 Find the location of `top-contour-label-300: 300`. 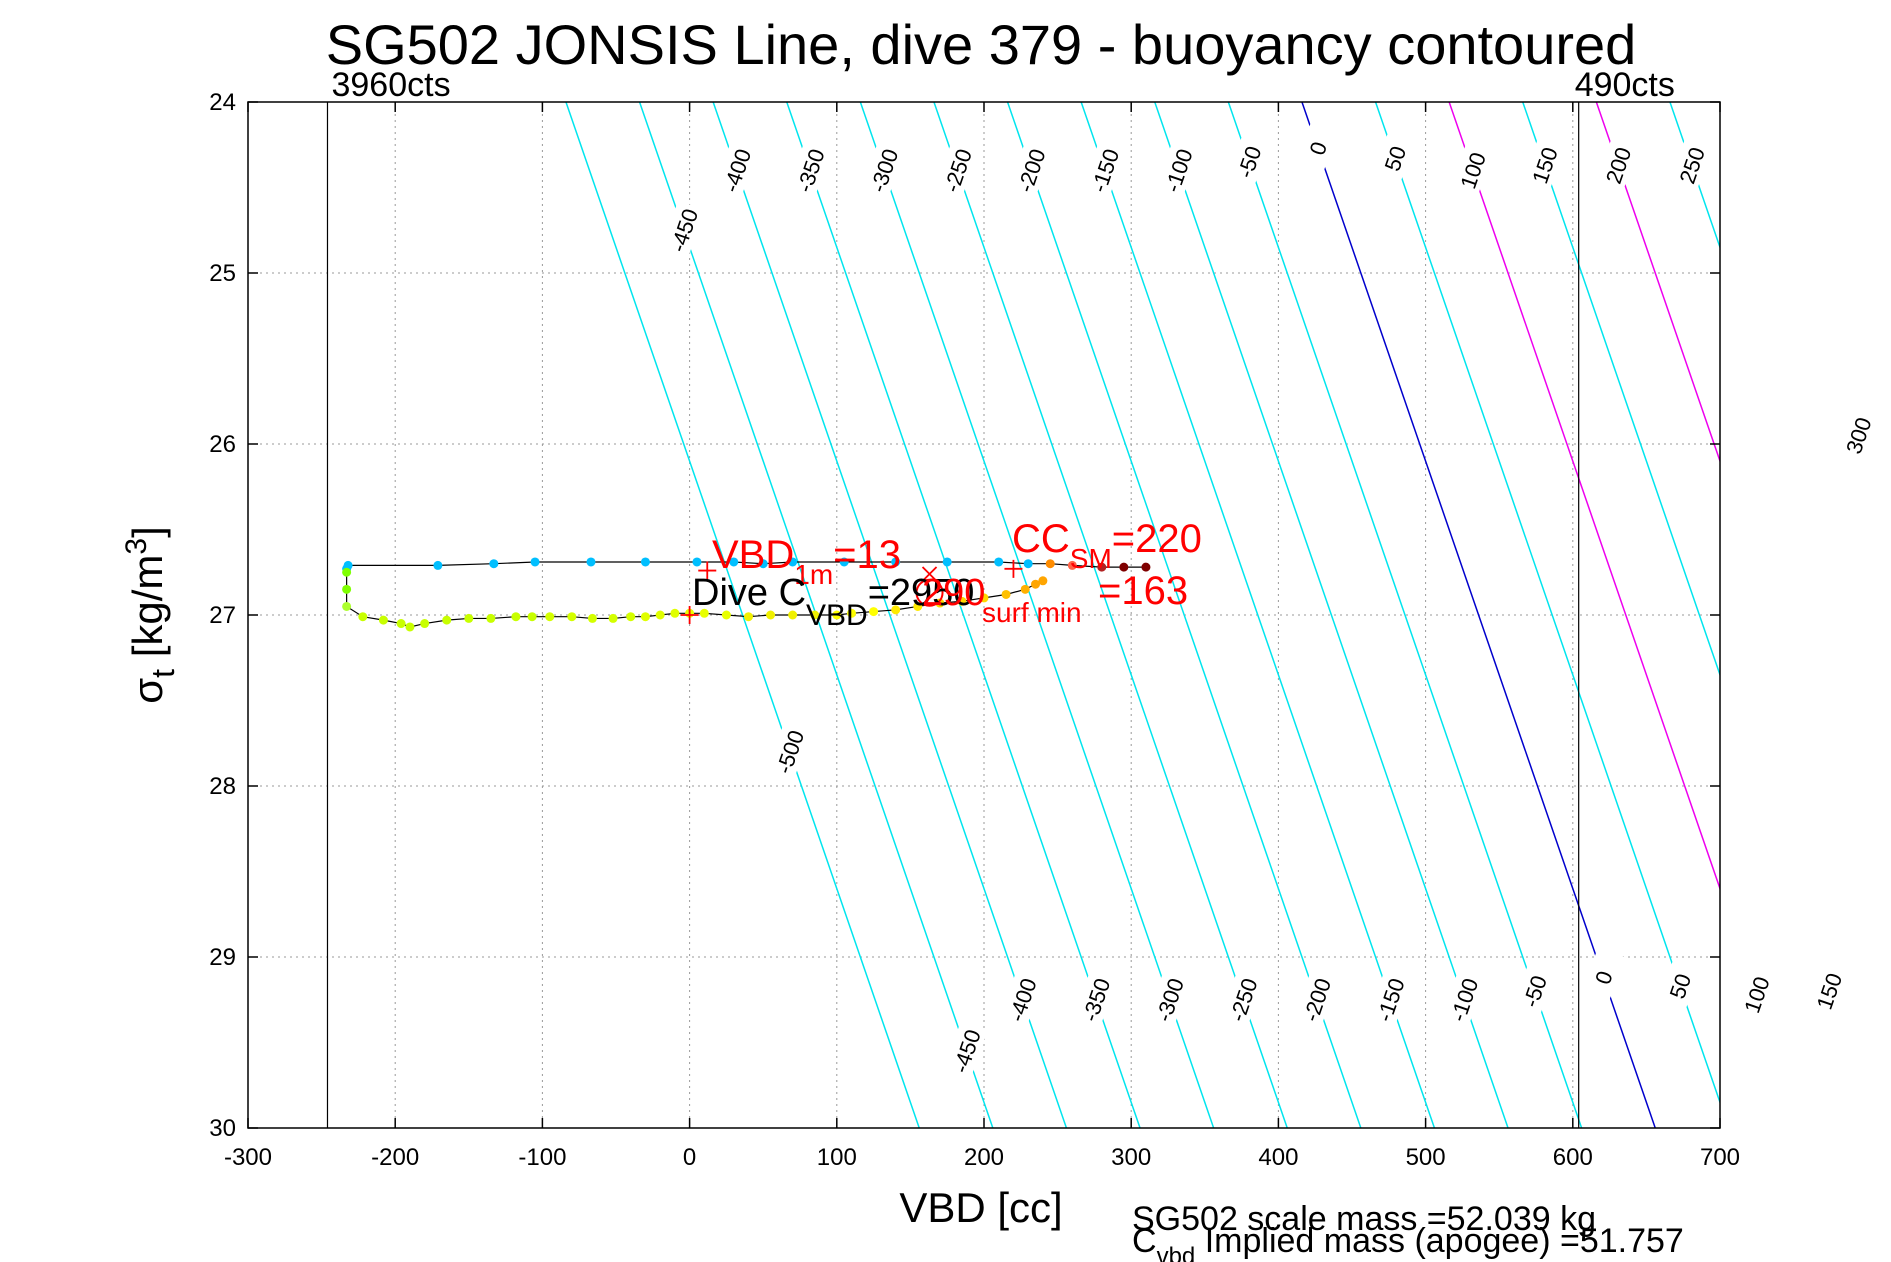

top-contour-label-300: 300 is located at coordinates (1859, 435).